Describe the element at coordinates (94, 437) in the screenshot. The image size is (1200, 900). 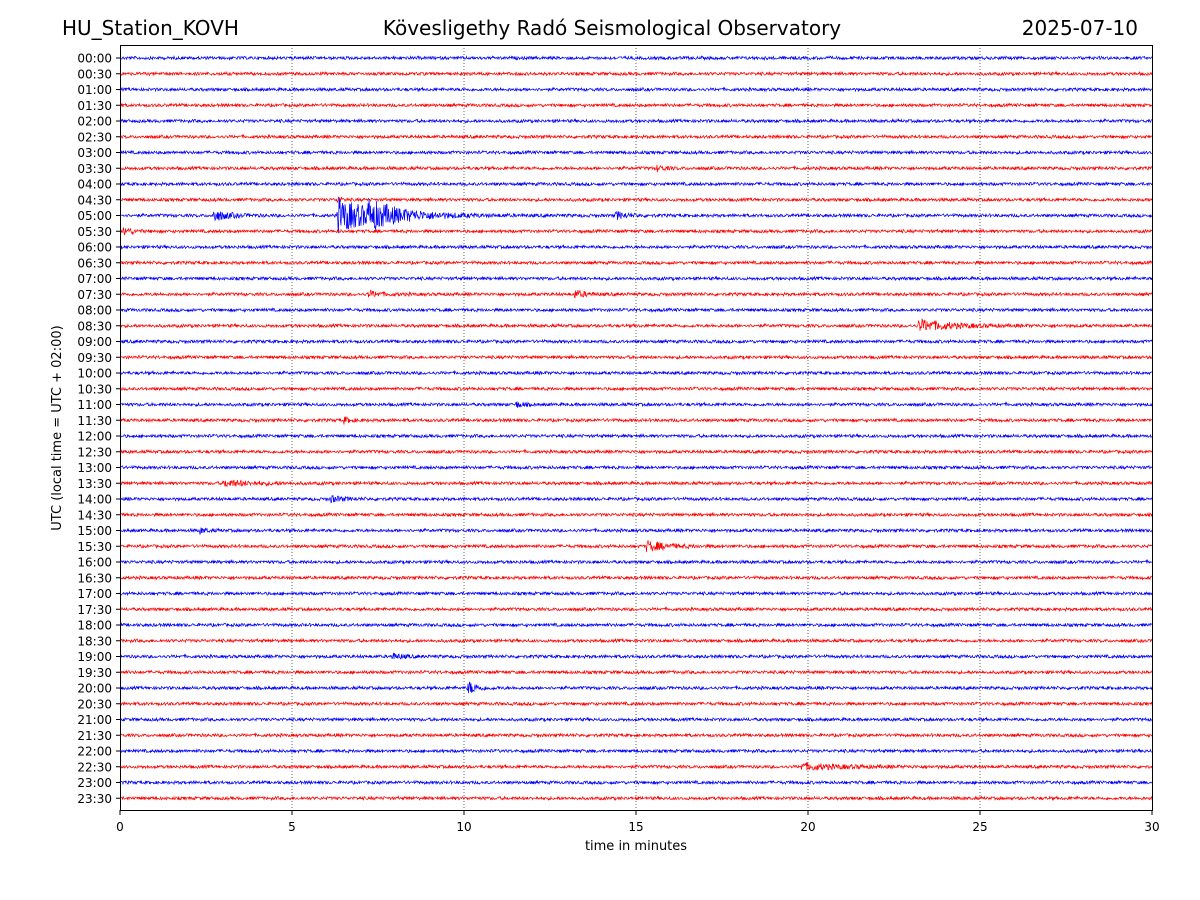
I see `y-tick-label: 12:00` at that location.